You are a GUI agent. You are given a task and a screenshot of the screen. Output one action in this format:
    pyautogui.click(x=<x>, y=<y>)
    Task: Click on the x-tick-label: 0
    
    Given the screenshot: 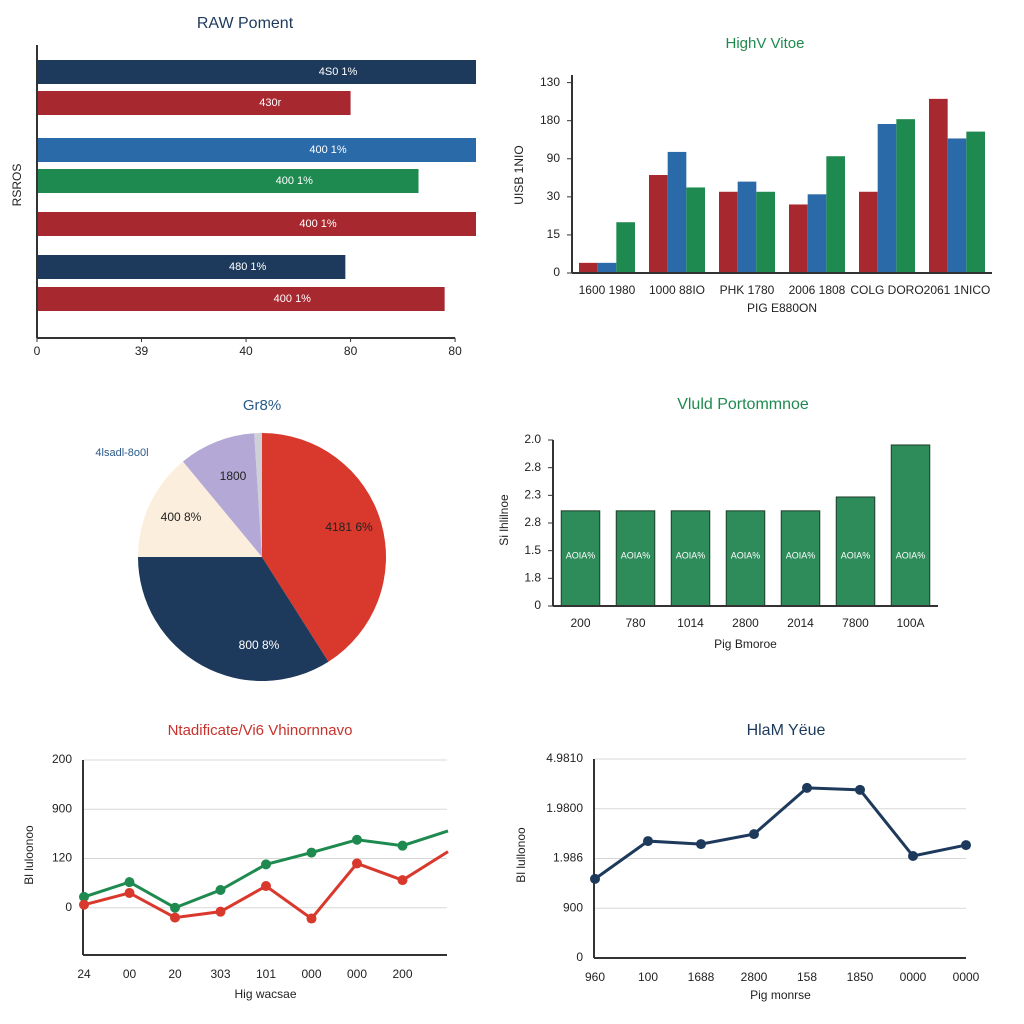 What is the action you would take?
    pyautogui.click(x=37, y=351)
    